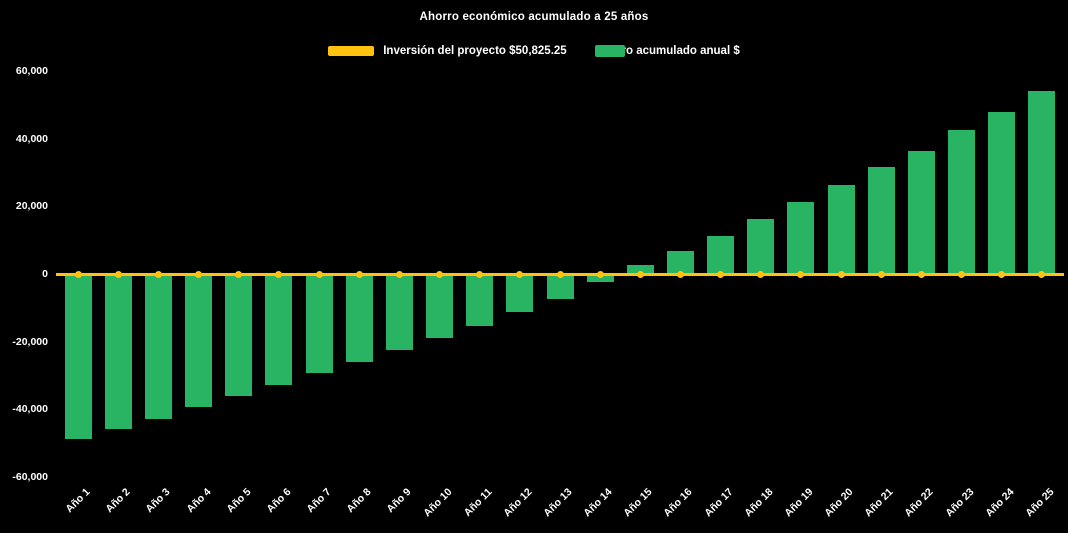 The width and height of the screenshot is (1068, 533). What do you see at coordinates (919, 503) in the screenshot?
I see `x-tick-label: Año 22` at bounding box center [919, 503].